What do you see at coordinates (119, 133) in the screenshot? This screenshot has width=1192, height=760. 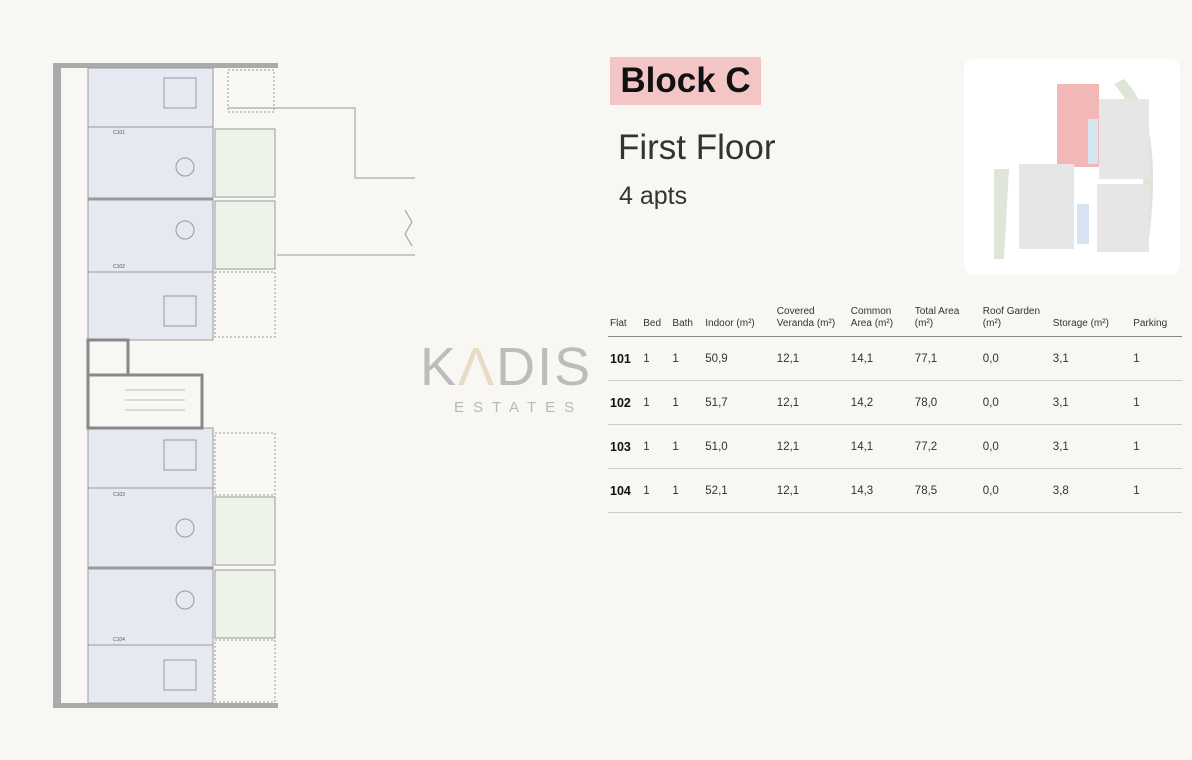 I see `unit-label-c101: C101` at bounding box center [119, 133].